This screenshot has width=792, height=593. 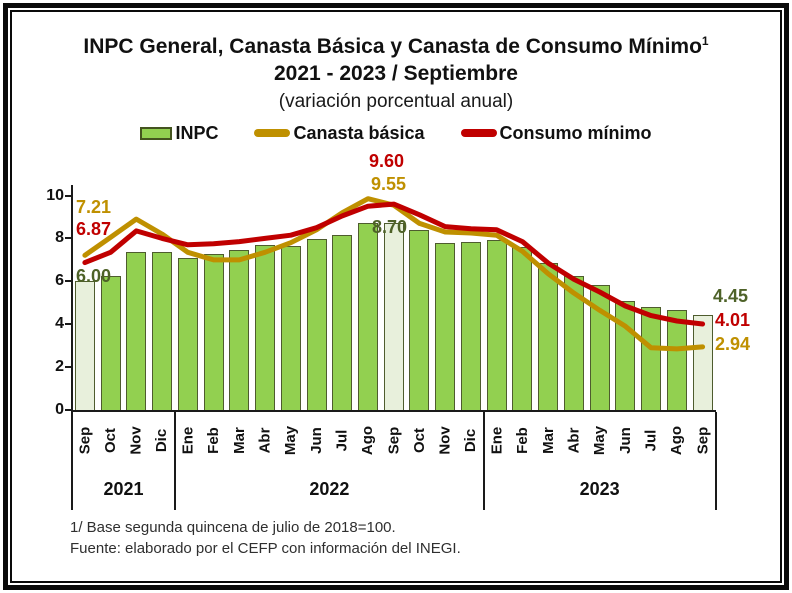 What do you see at coordinates (94, 207) in the screenshot?
I see `value-label-canasta-basica-7.21: 7.21` at bounding box center [94, 207].